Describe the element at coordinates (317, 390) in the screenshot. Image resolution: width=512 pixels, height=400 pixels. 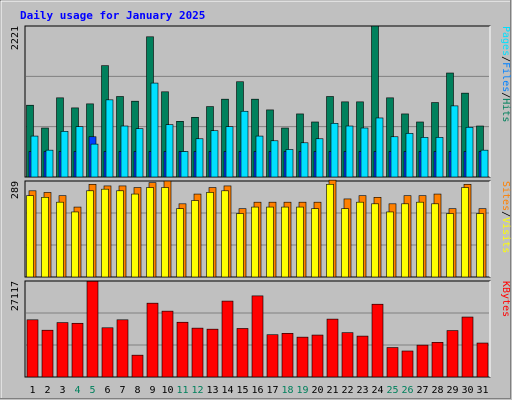
I see `x-tick-label: 20` at that location.